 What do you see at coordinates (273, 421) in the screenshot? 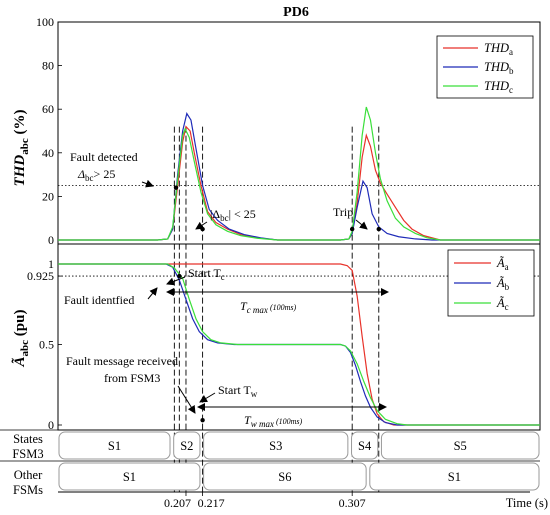
I see `tw-max-label: Tw max (100ms)` at bounding box center [273, 421].